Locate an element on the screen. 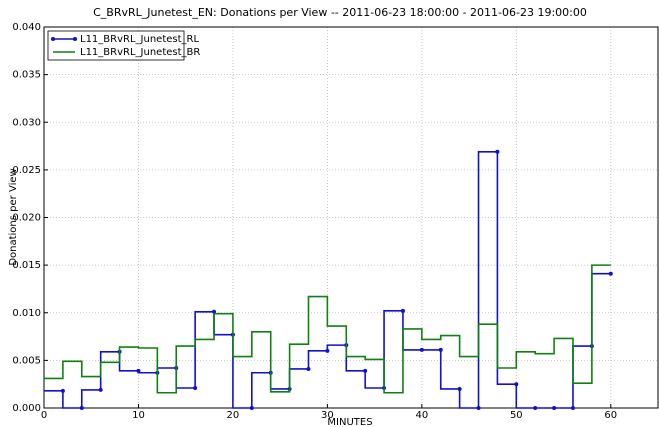  legend-label: L11_BRvRL_Junetest_BR is located at coordinates (140, 52).